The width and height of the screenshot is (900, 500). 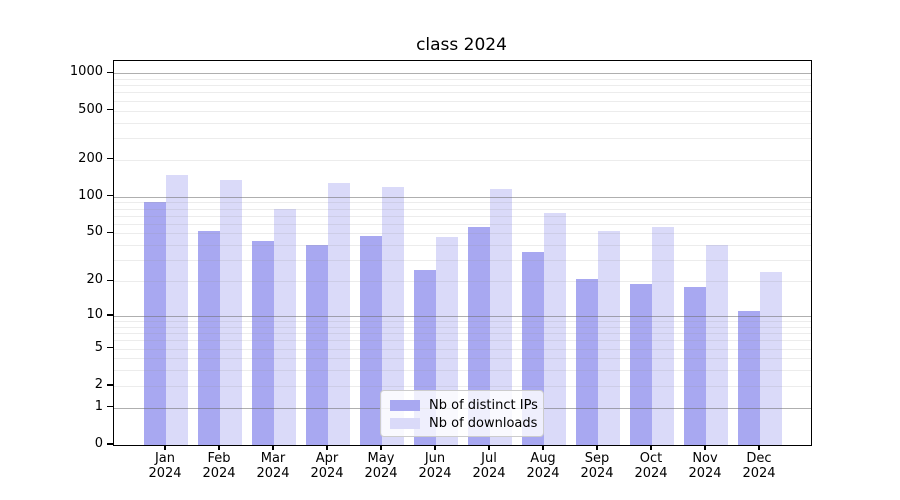 What do you see at coordinates (94, 280) in the screenshot?
I see `y-tick-label: 20` at bounding box center [94, 280].